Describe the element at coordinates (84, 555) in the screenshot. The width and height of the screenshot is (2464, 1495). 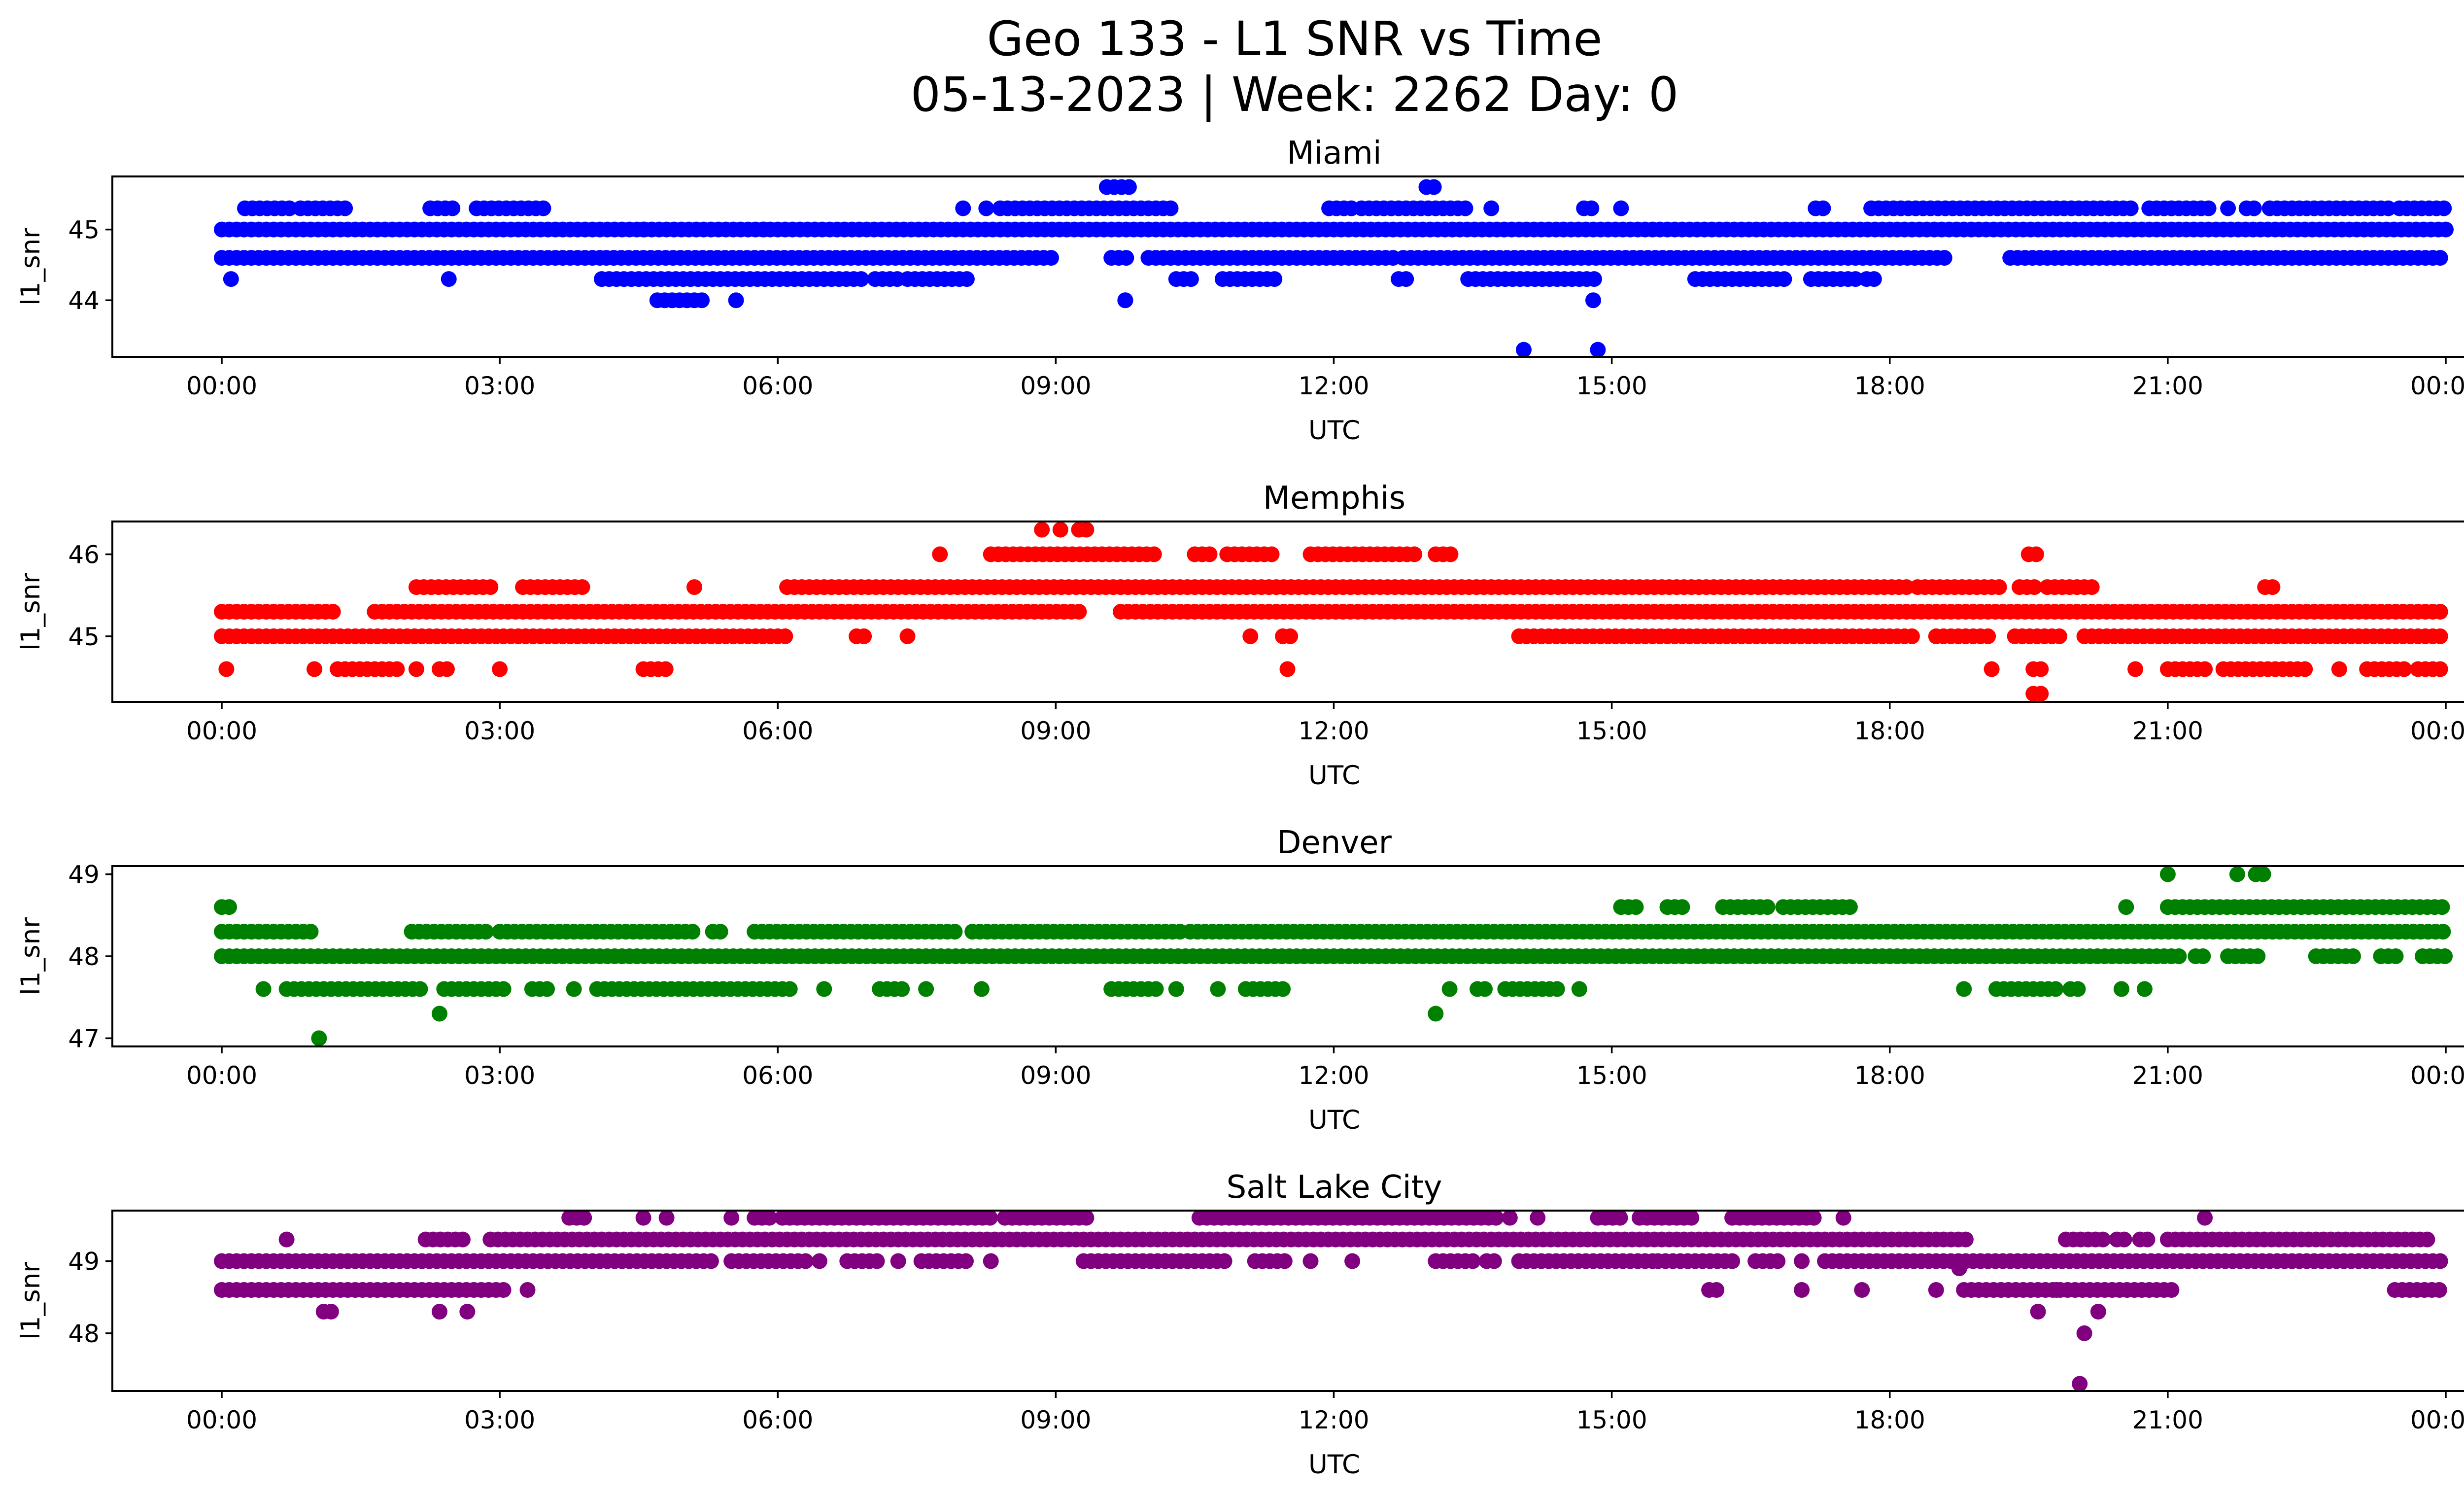
I see `y-tick-label: 46` at that location.